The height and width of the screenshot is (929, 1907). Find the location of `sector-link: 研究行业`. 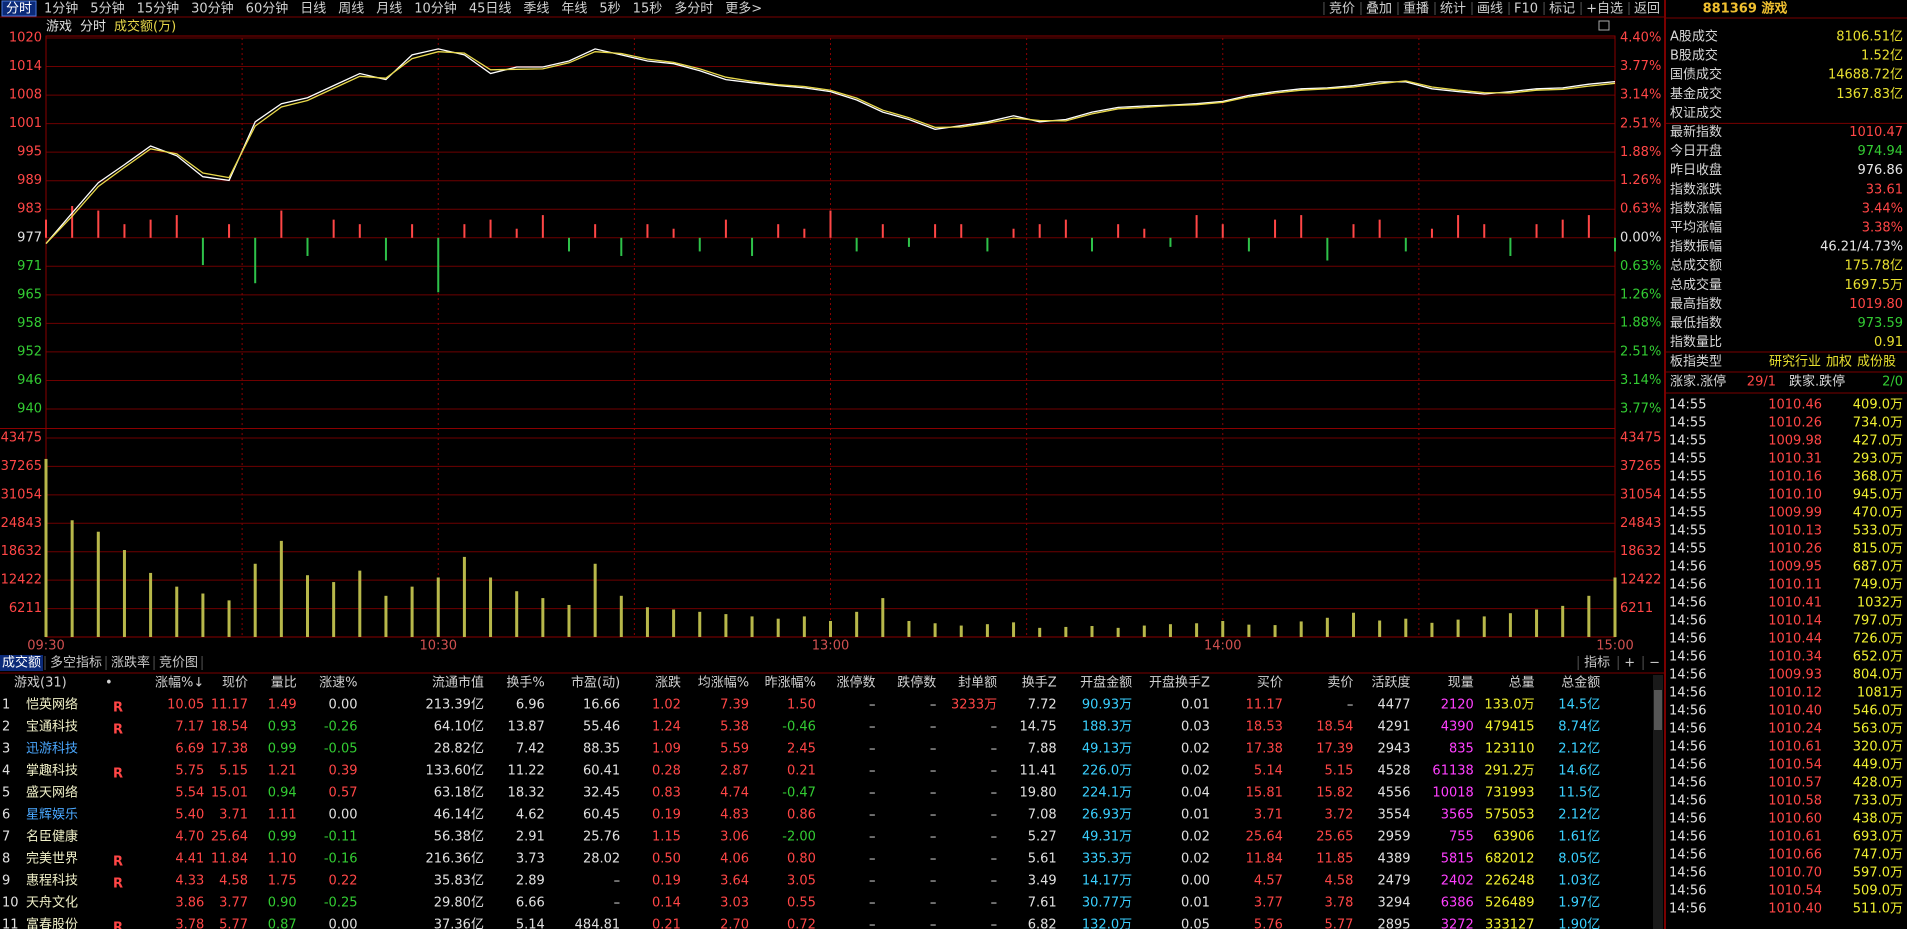

sector-link: 研究行业 is located at coordinates (1795, 362).